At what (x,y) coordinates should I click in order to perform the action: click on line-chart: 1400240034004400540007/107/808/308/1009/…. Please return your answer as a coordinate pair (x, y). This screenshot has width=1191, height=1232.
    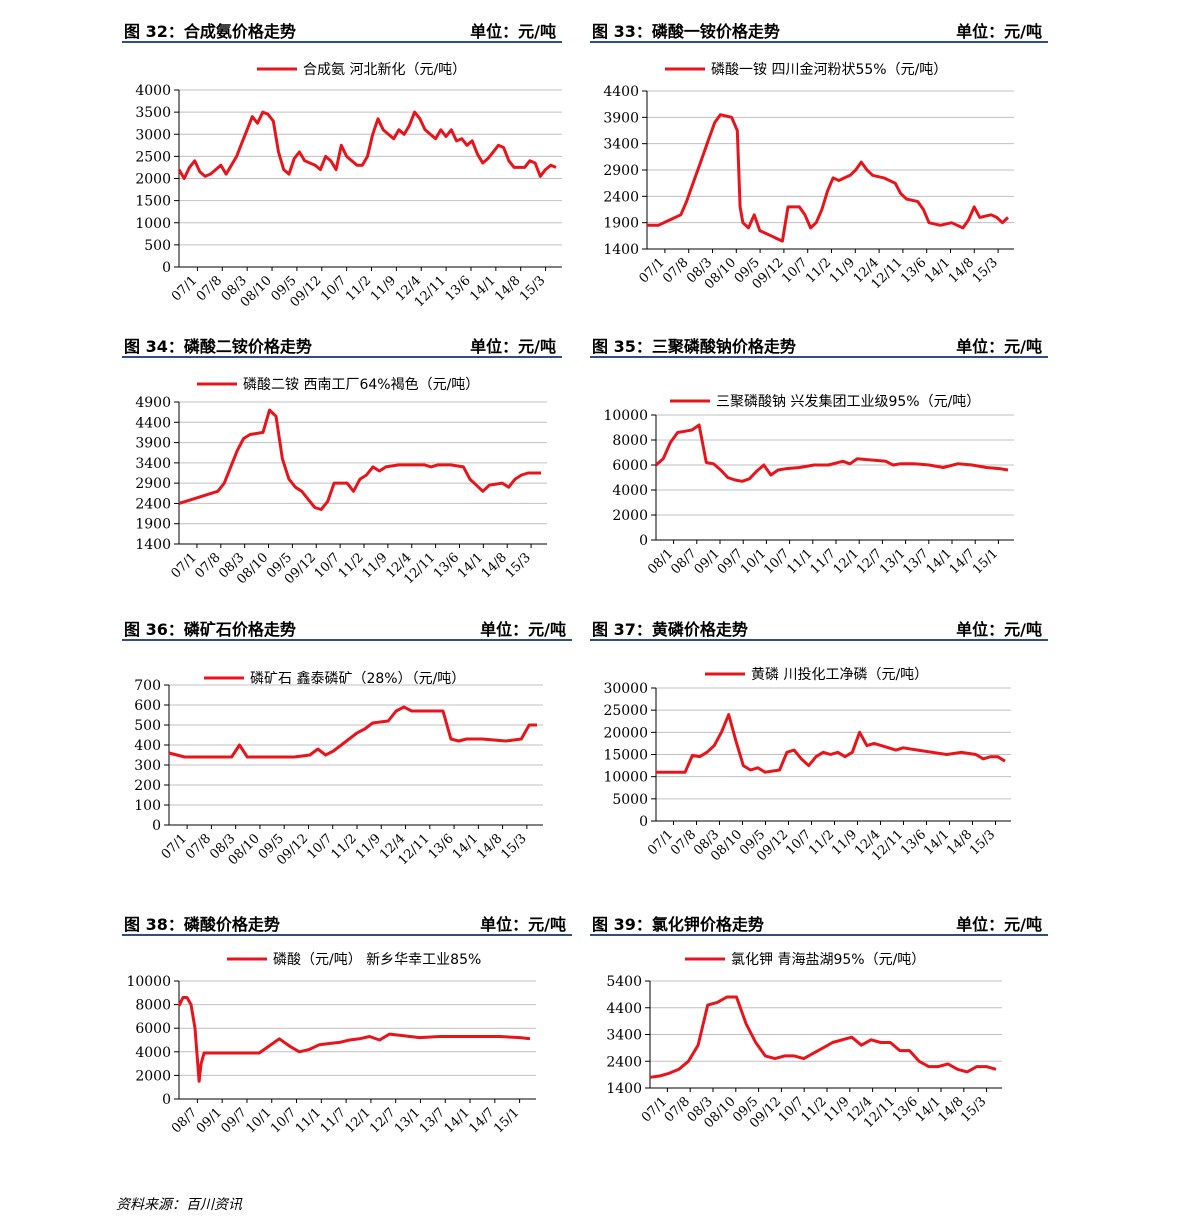
    Looking at the image, I should click on (804, 1041).